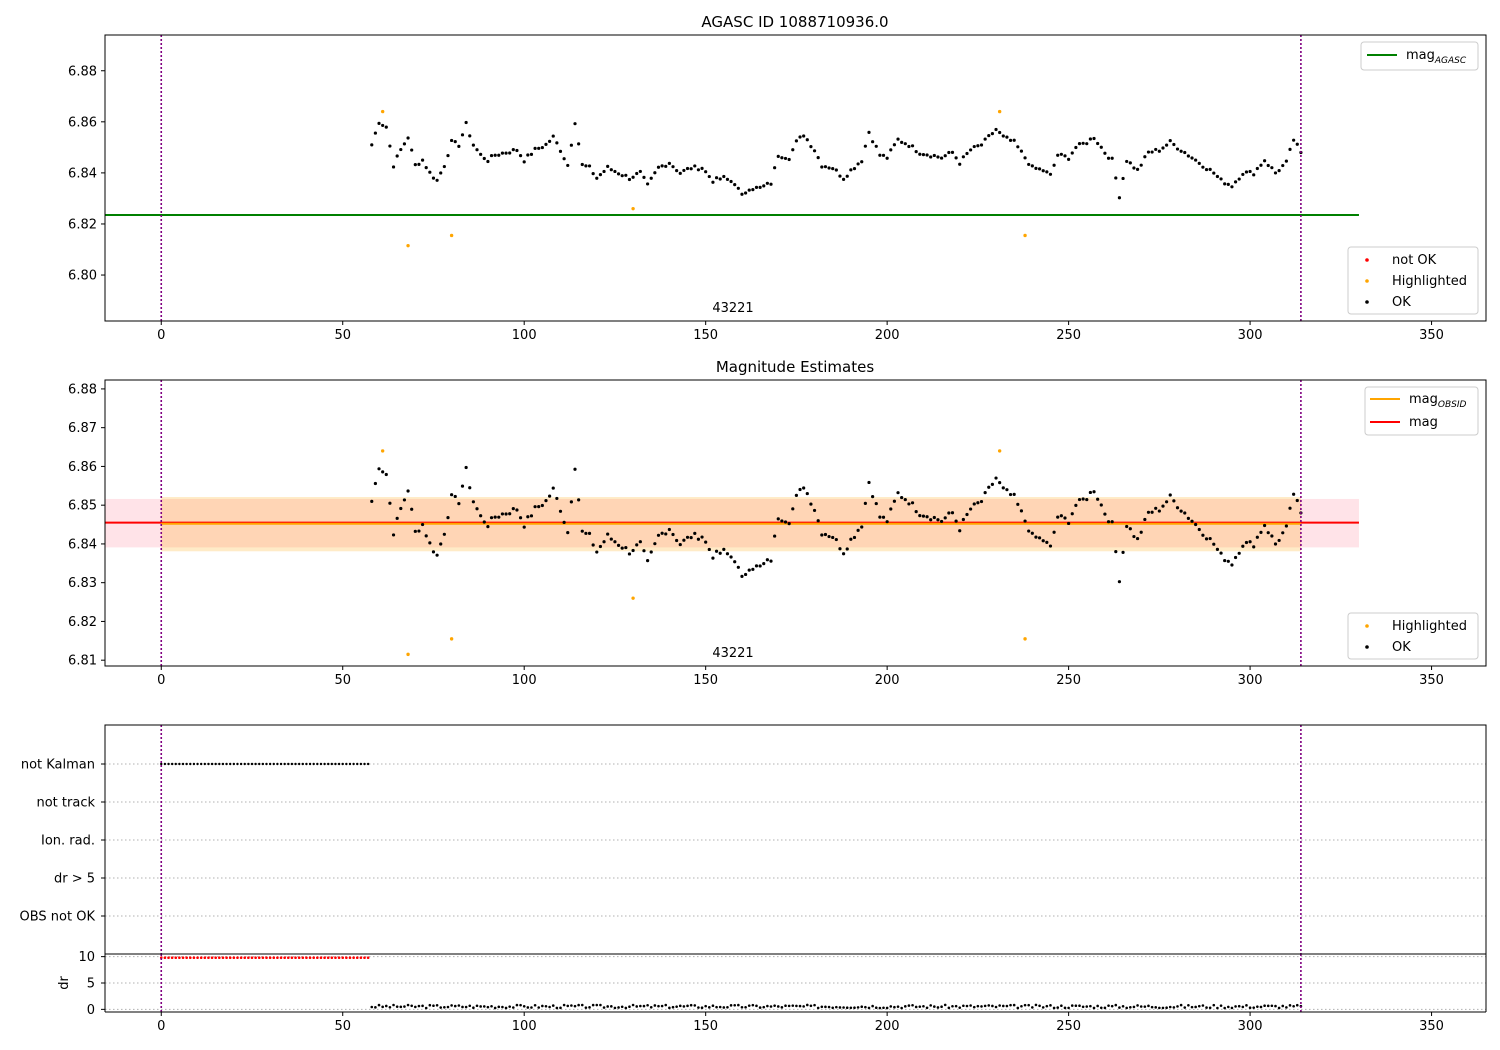  What do you see at coordinates (1401, 647) in the screenshot?
I see `legend-label: OK` at bounding box center [1401, 647].